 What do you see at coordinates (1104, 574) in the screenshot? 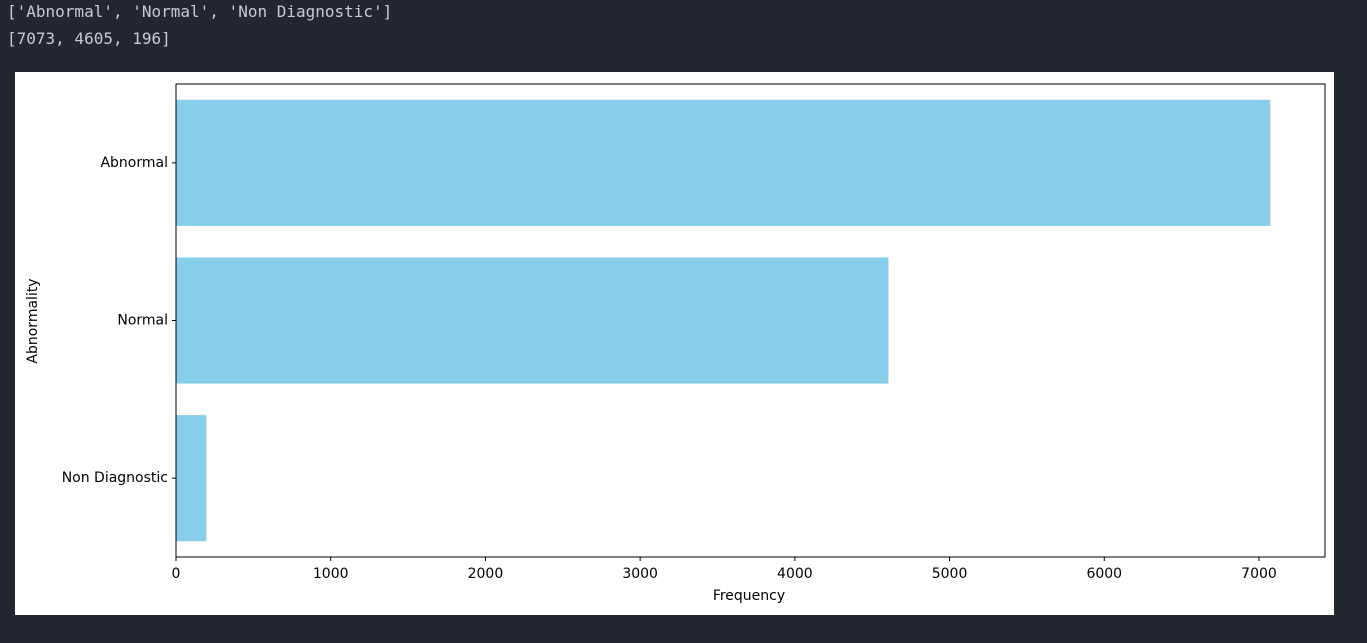
I see `x-tick-label: 6000` at bounding box center [1104, 574].